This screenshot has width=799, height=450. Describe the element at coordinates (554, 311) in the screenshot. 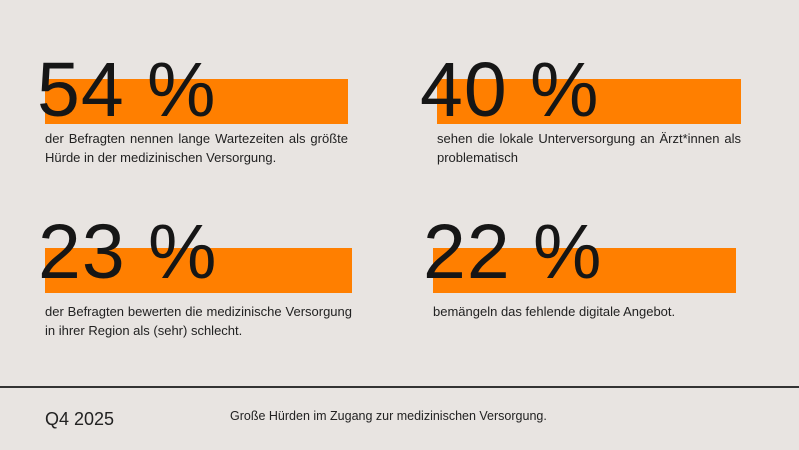

I see `stat-description: bemängeln das fehlende digitale Angebot.` at that location.